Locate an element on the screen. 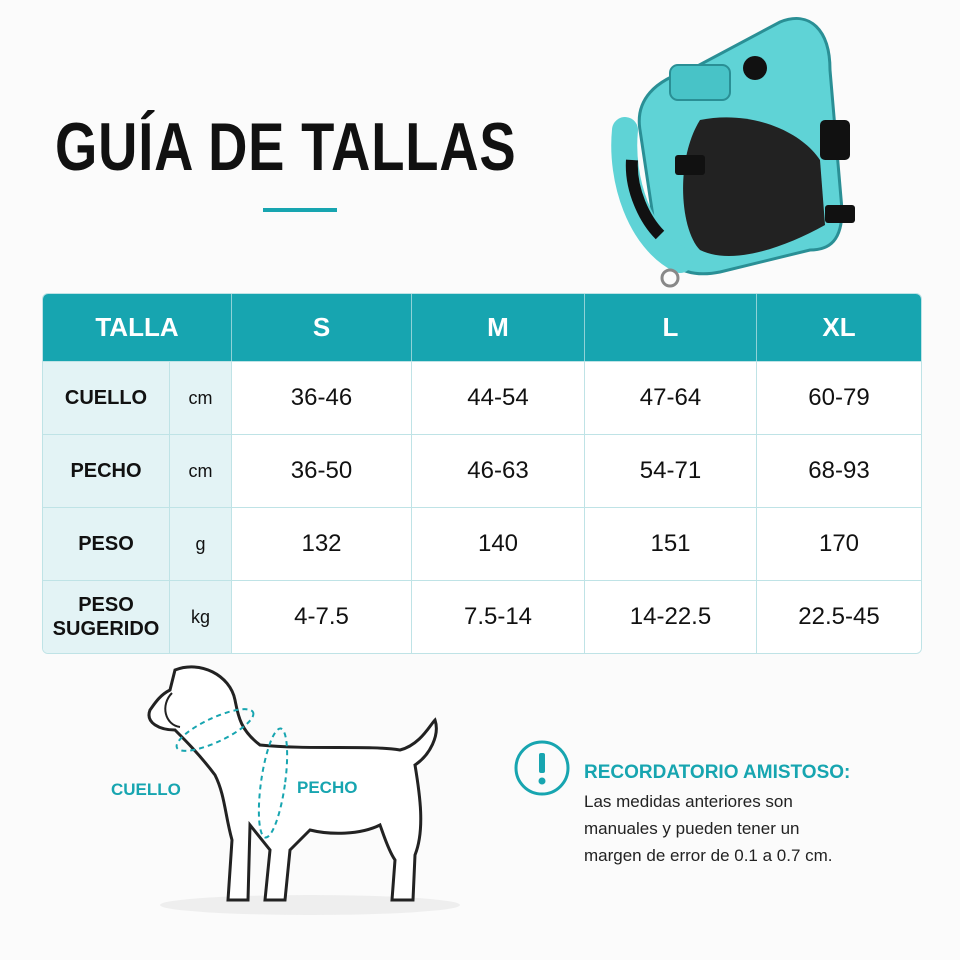 Image resolution: width=960 pixels, height=960 pixels. note-line: Las medidas anteriores son is located at coordinates (688, 801).